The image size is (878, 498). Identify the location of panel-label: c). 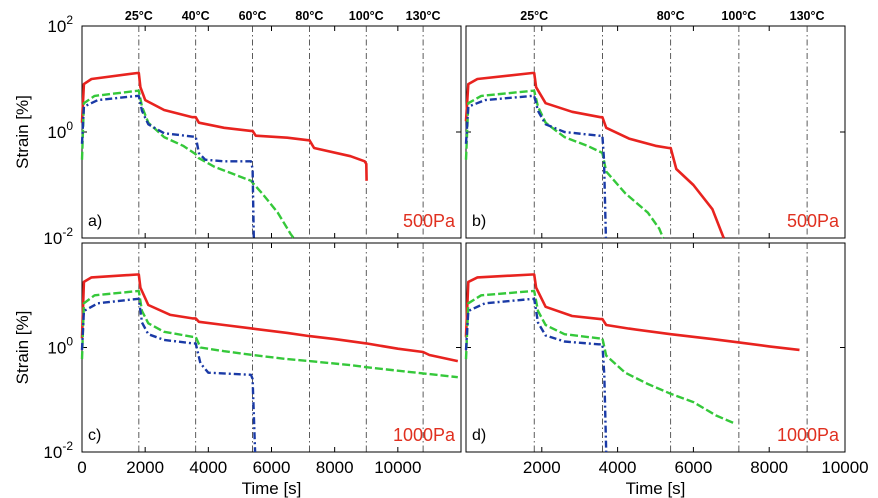
(94, 435).